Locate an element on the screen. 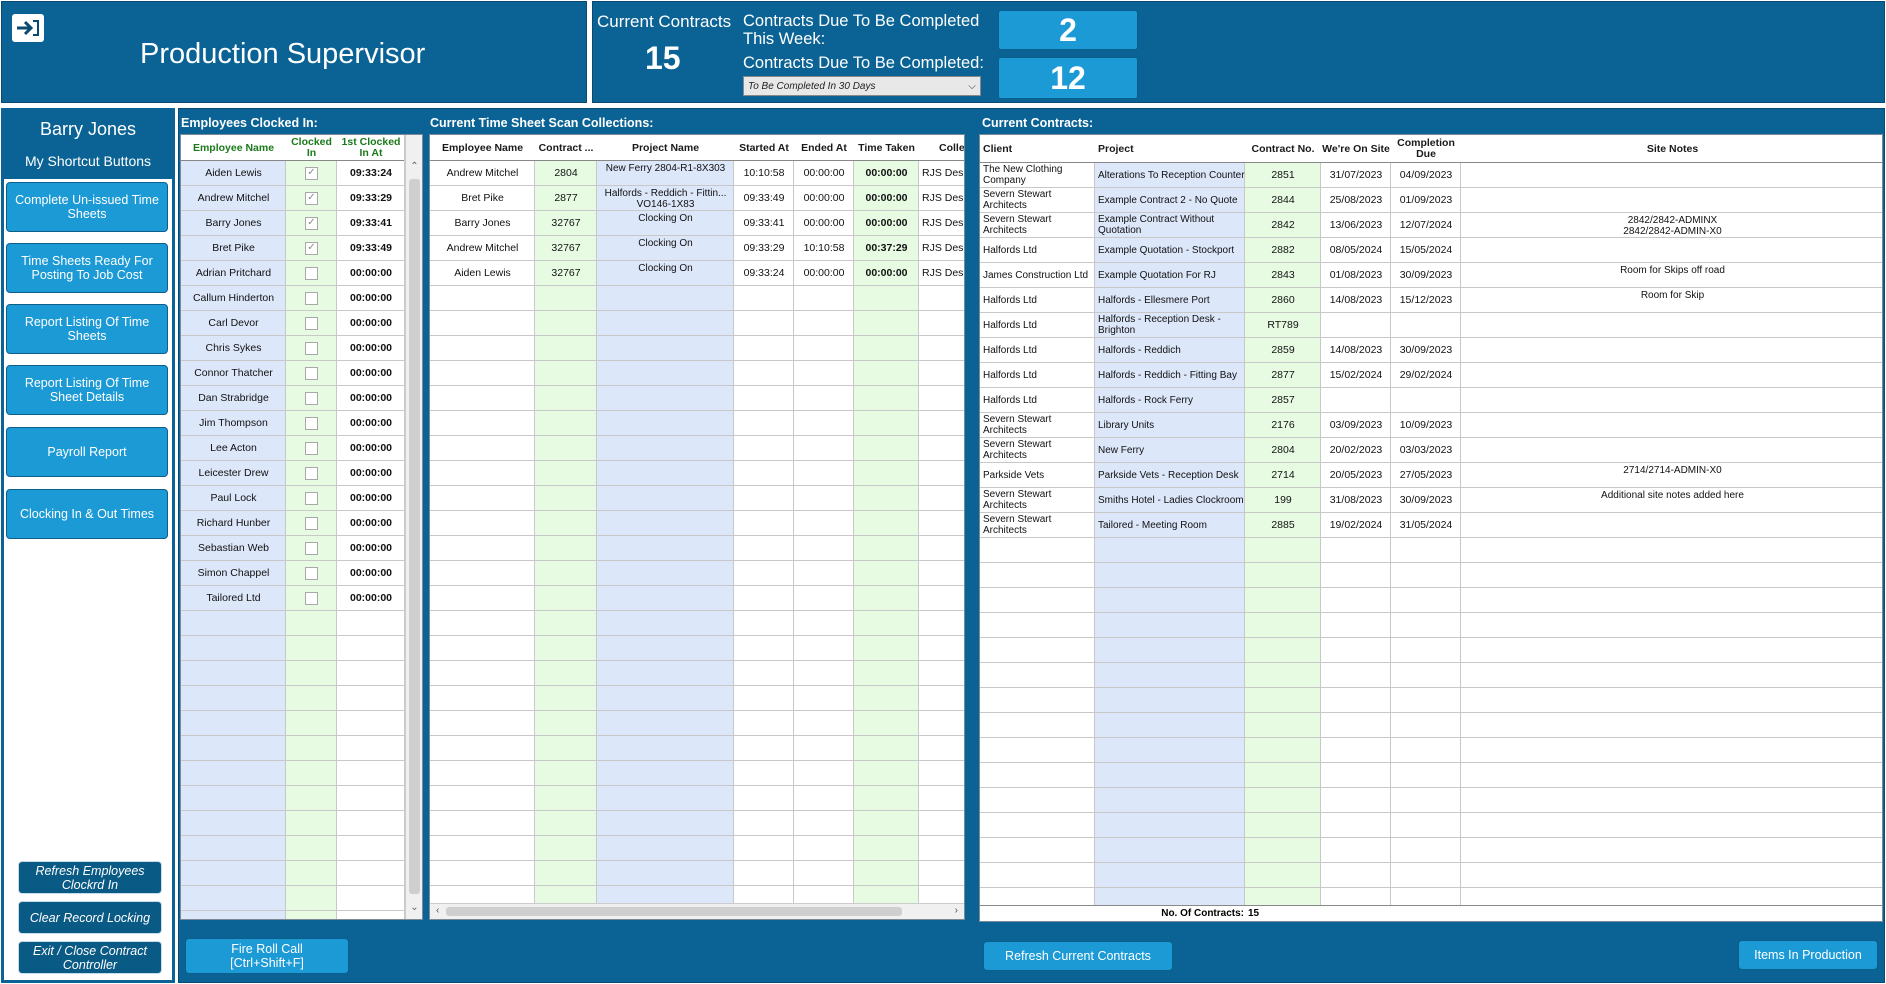 The image size is (1886, 984). due-select: To Be Completed In 30 Days ⌵ is located at coordinates (862, 86).